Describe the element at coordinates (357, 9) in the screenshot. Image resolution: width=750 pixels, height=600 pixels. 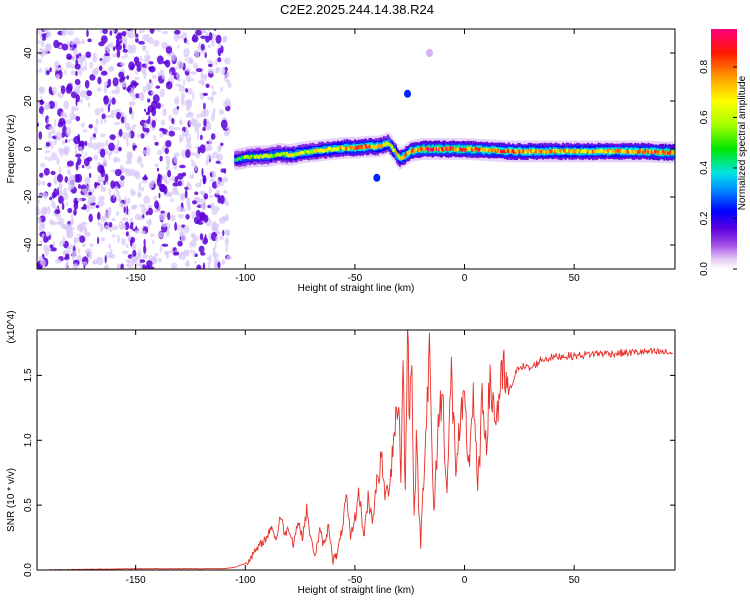
I see `figure-title: C2E2.2025.244.14.38.R24` at that location.